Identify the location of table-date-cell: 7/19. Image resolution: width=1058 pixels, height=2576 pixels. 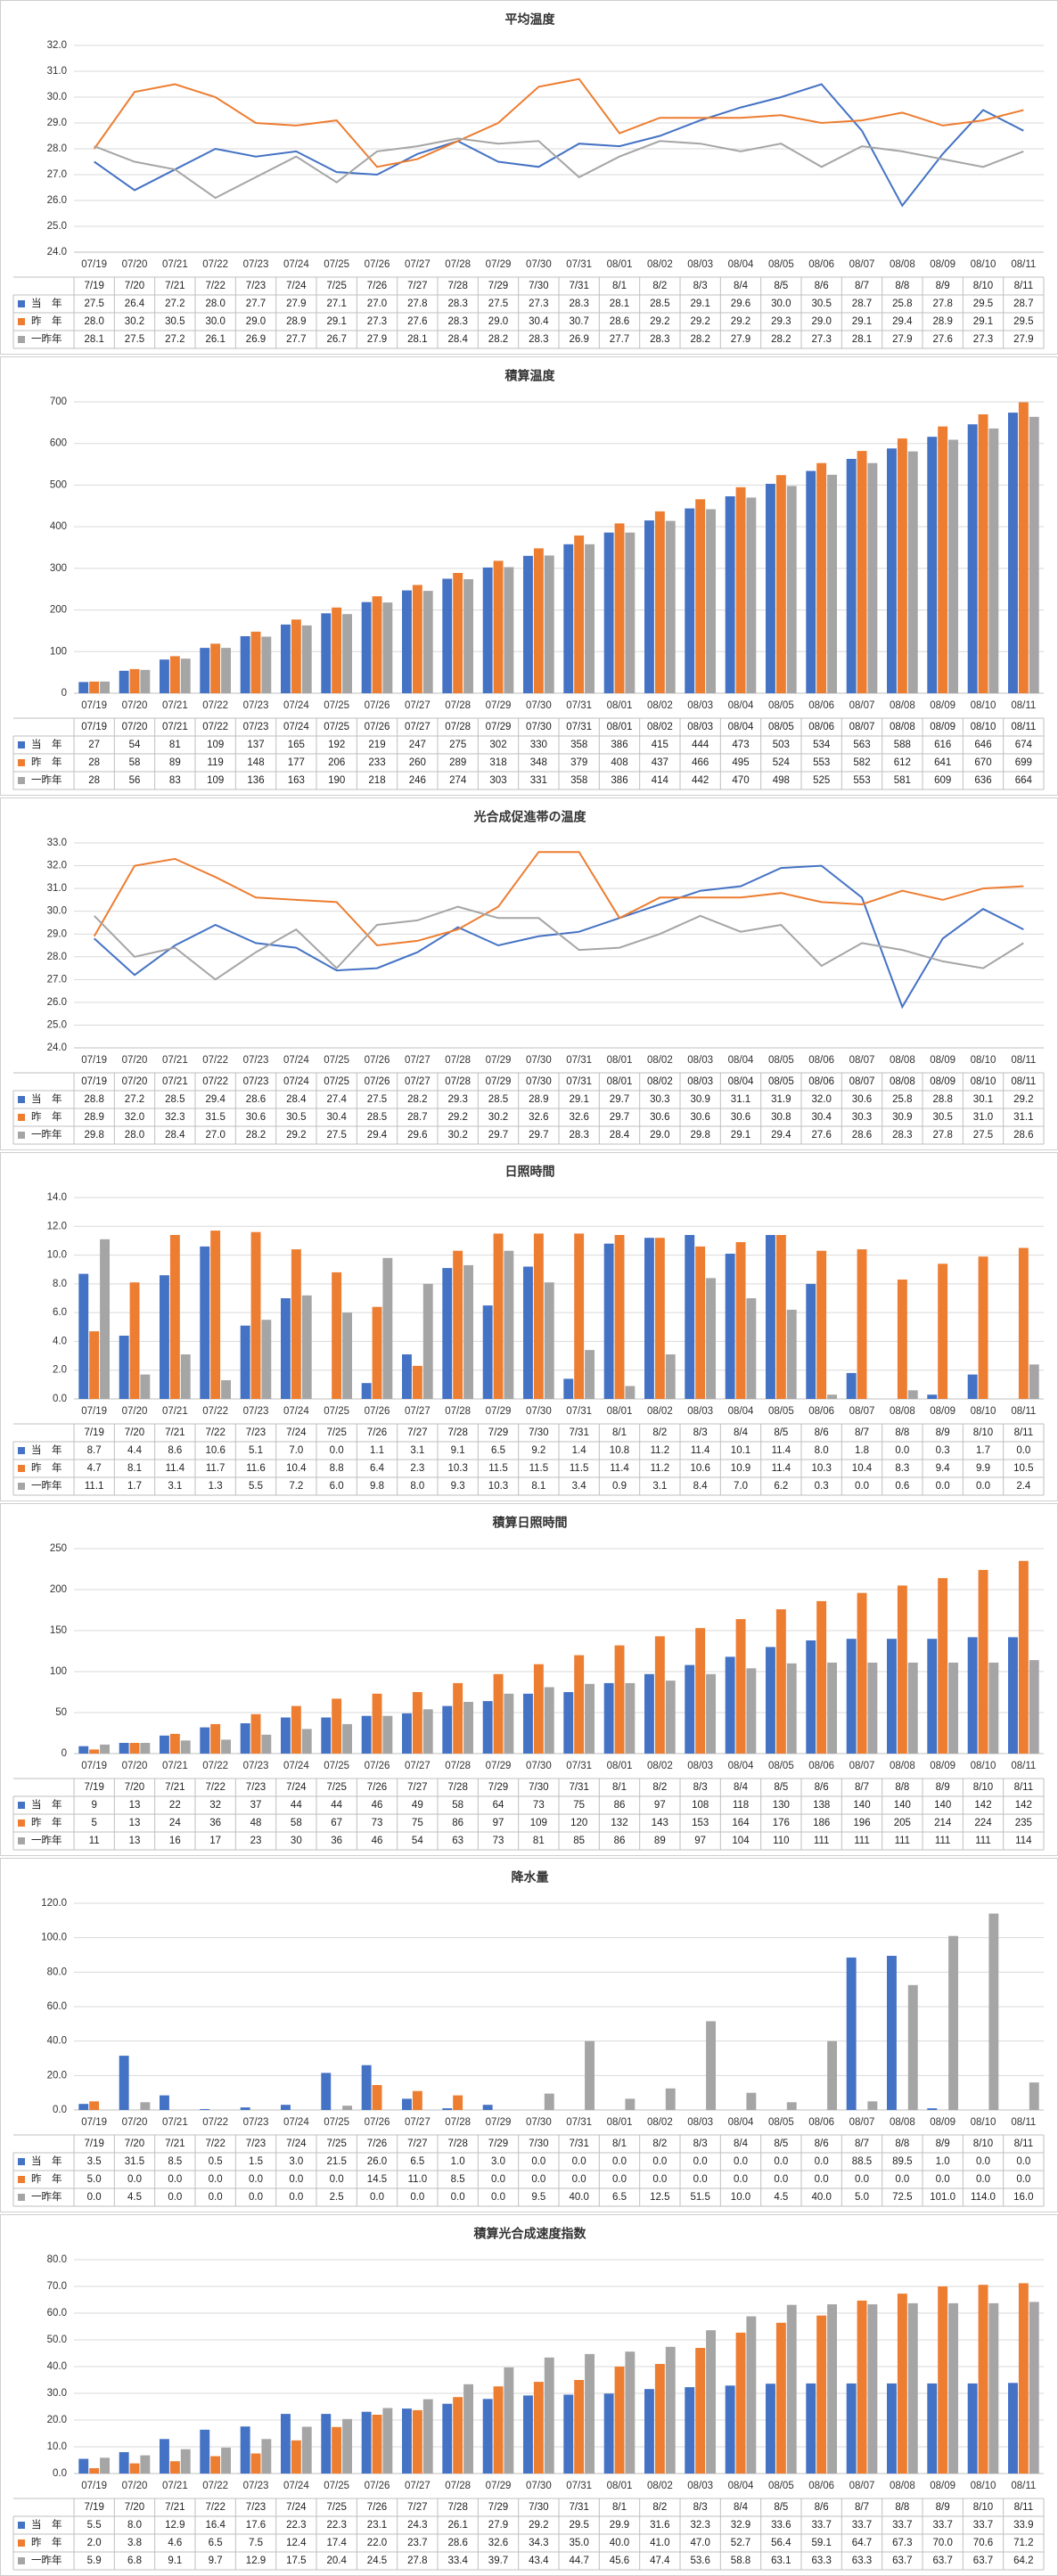
(93, 1432).